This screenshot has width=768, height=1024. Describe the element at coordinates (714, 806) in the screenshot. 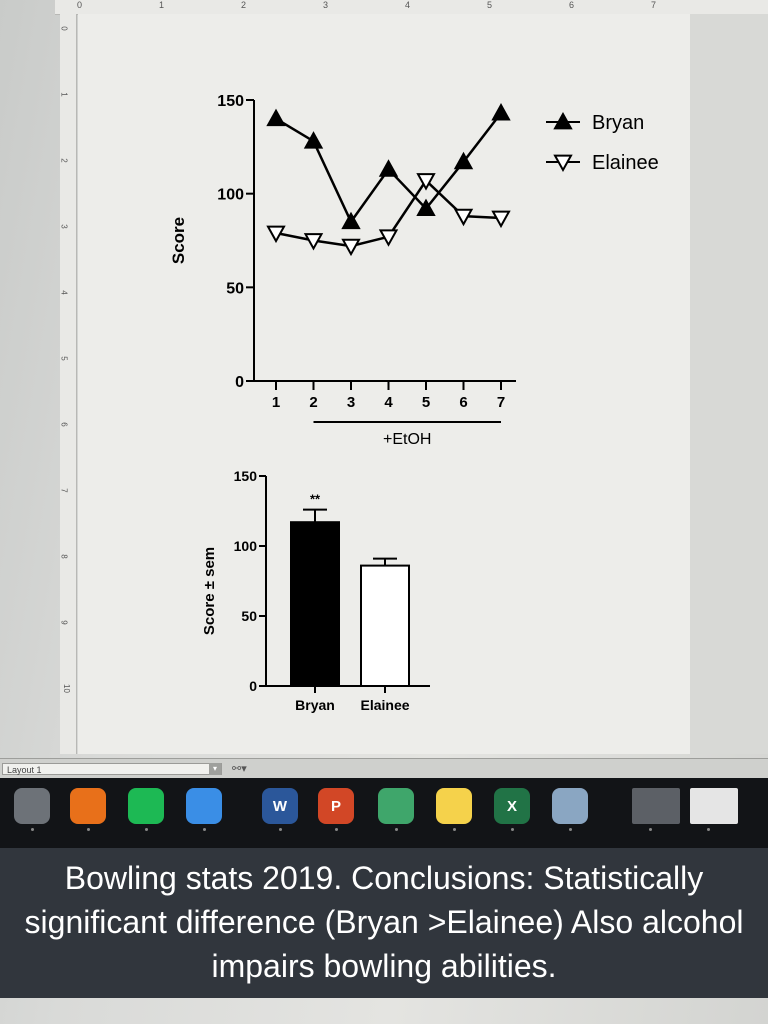

I see `document-thumbnail-icon` at that location.